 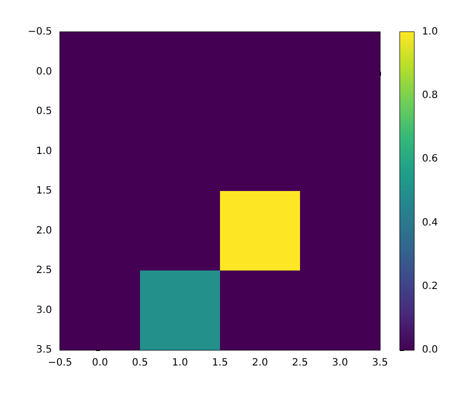 I want to click on x-tick-label: 2.0, so click(x=260, y=363).